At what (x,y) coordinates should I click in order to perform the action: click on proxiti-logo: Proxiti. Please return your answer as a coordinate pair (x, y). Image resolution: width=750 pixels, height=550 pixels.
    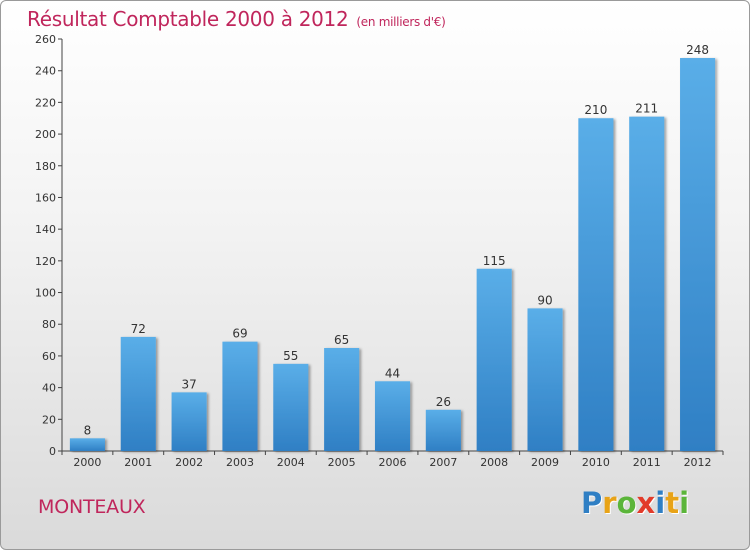
    Looking at the image, I should click on (635, 503).